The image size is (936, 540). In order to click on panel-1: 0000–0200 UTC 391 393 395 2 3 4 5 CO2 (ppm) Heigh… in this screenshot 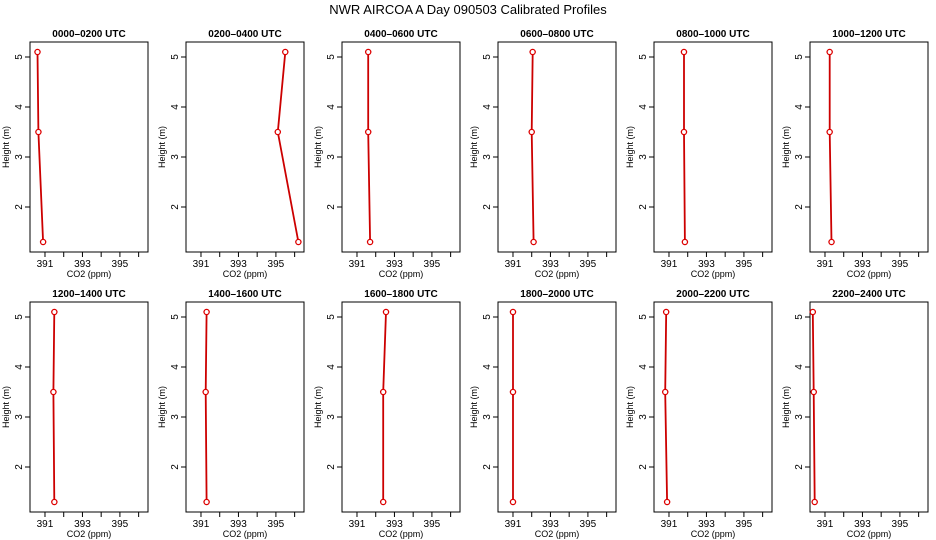, I will do `click(75, 154)`.